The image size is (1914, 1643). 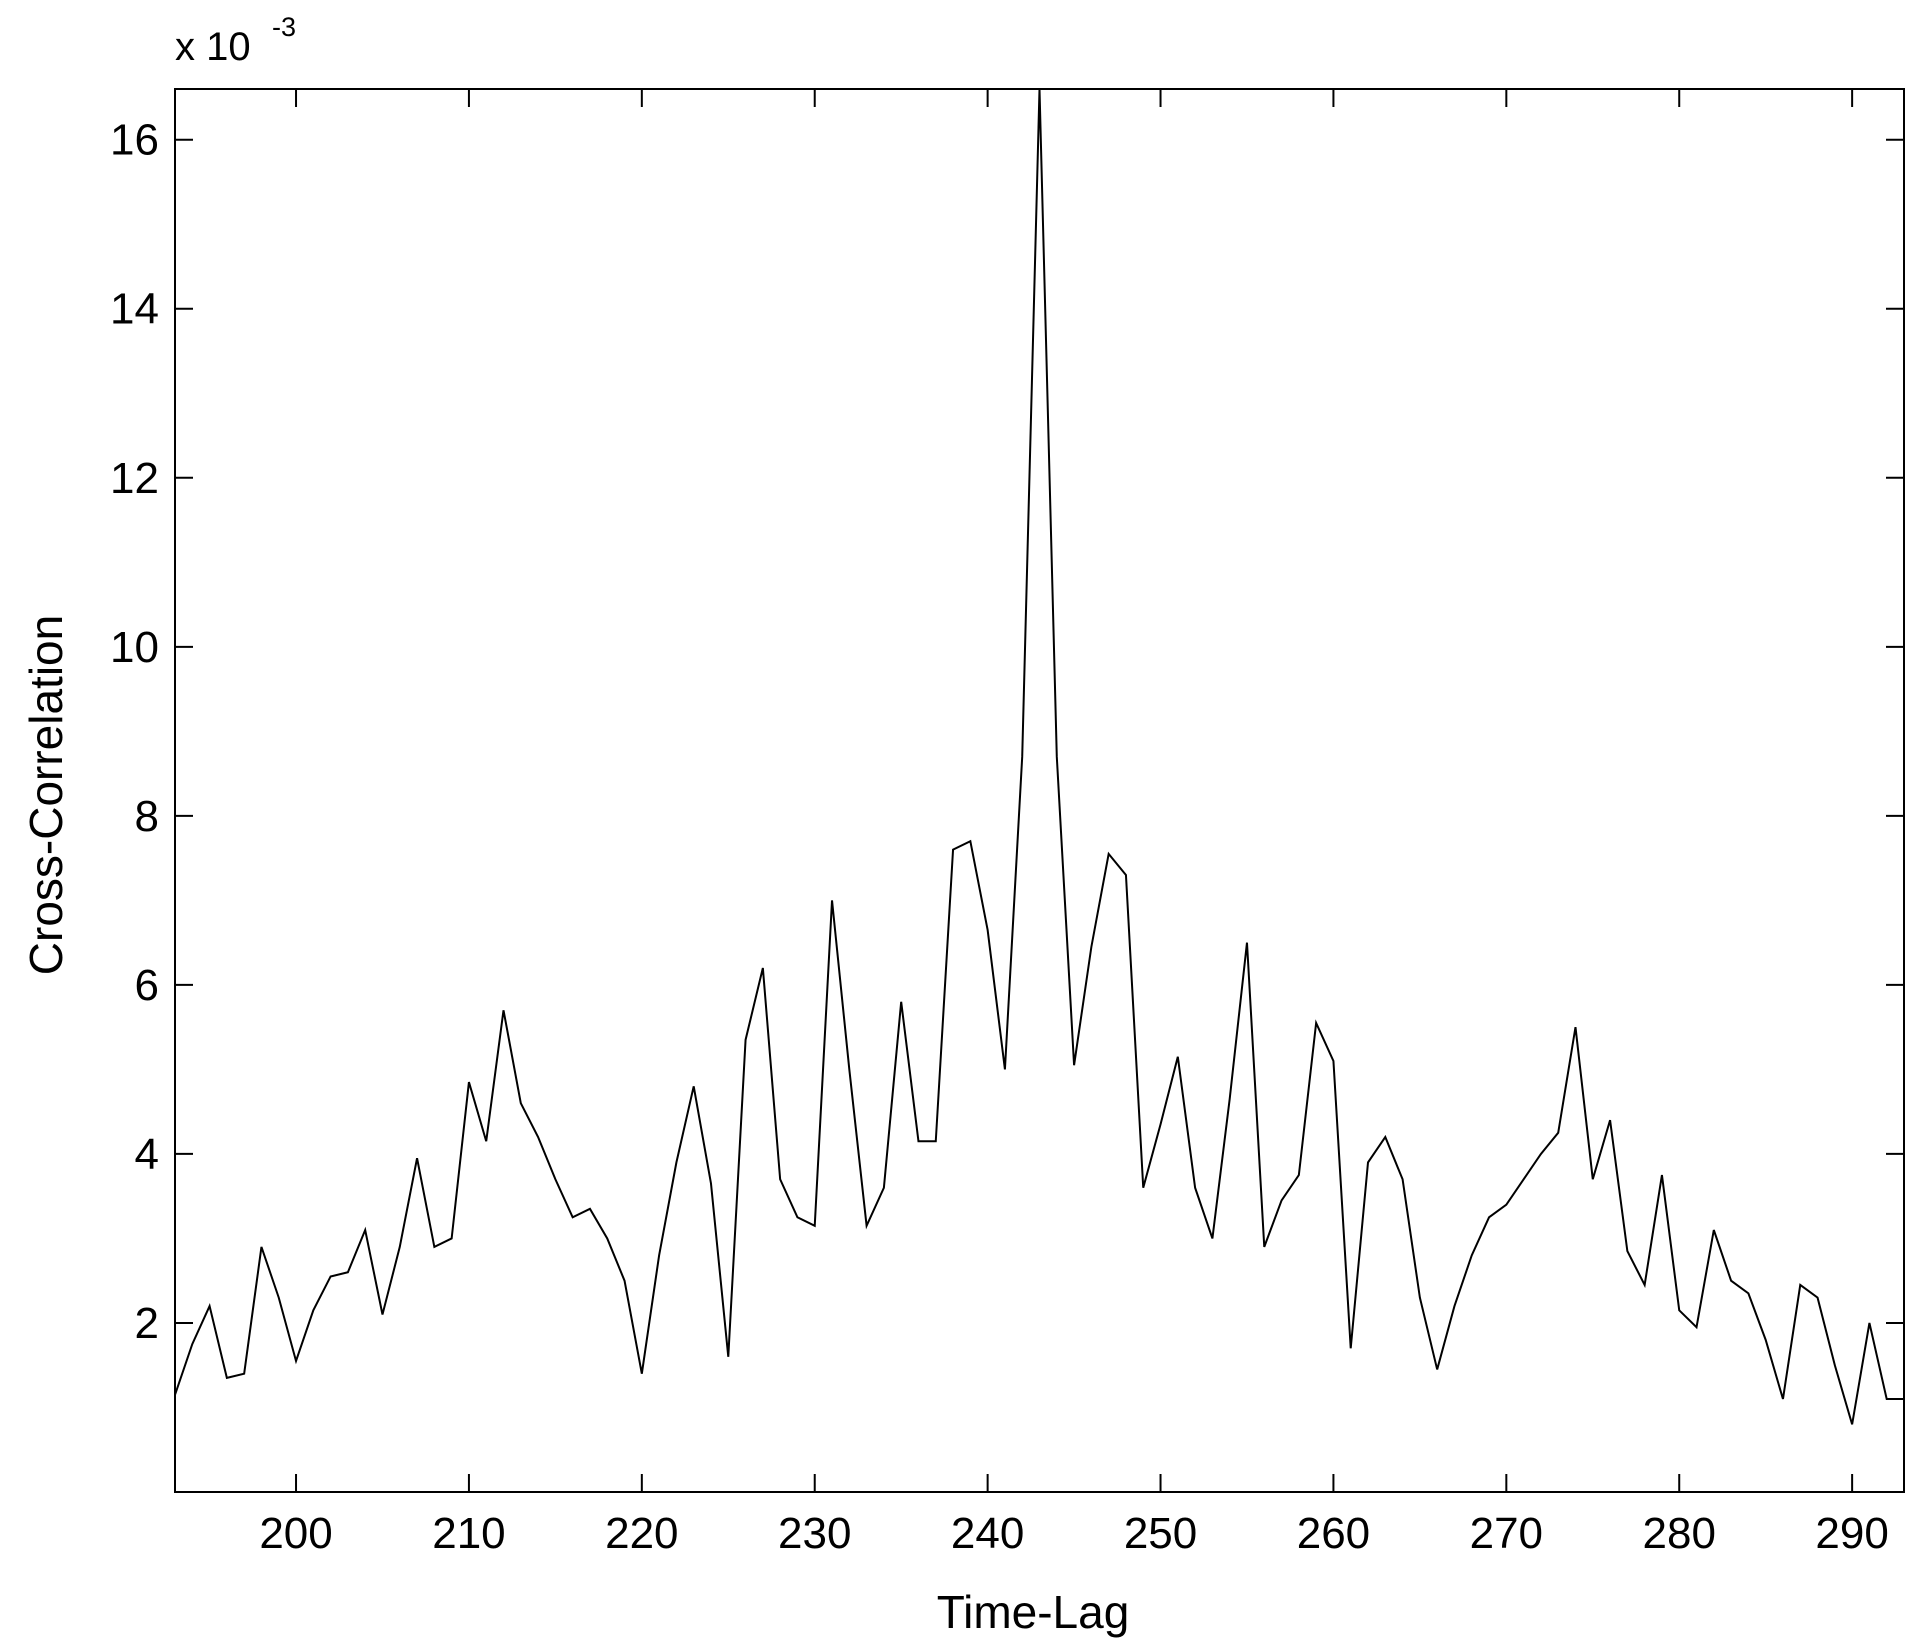 What do you see at coordinates (46, 795) in the screenshot?
I see `y-axis-label: Cross-Correlation` at bounding box center [46, 795].